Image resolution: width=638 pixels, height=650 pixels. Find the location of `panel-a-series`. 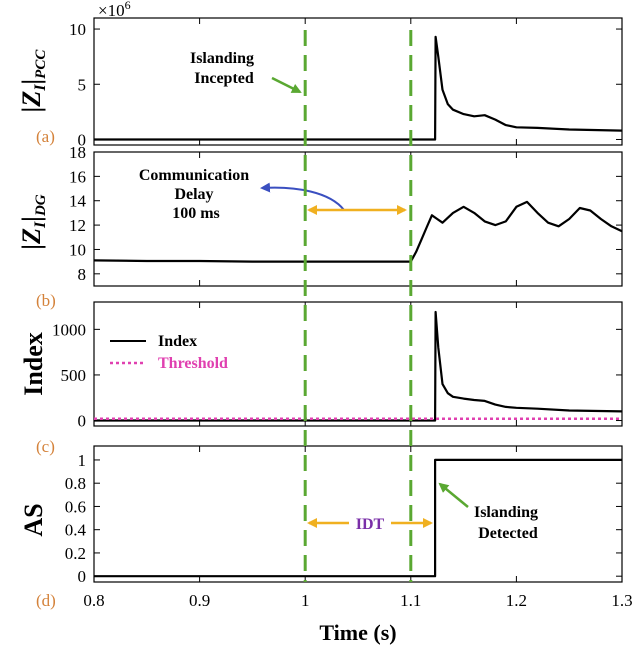

panel-a-series is located at coordinates (358, 88).